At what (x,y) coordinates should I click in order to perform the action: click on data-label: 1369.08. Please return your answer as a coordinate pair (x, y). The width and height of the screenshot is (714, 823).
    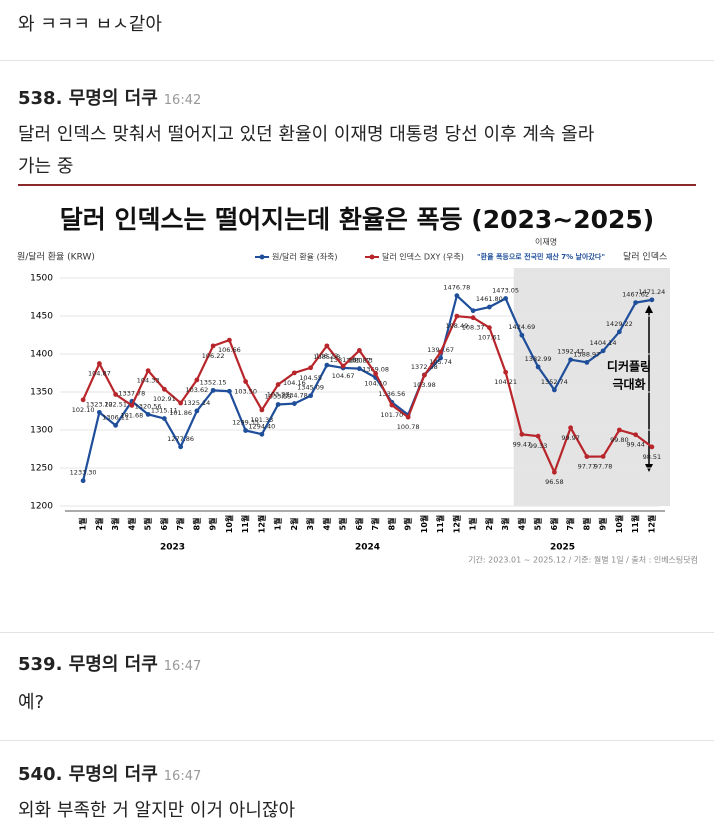
    Looking at the image, I should click on (375, 369).